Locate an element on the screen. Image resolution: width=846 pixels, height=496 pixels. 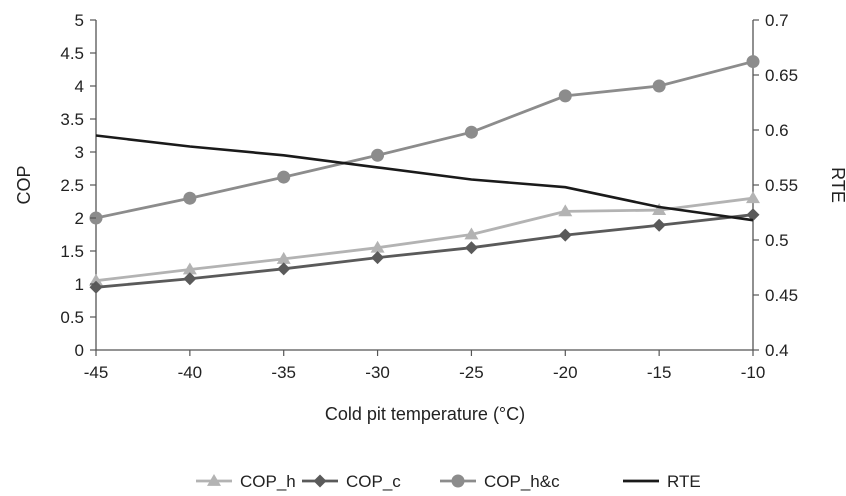
y-right-tick-label: 0.4 is located at coordinates (777, 350).